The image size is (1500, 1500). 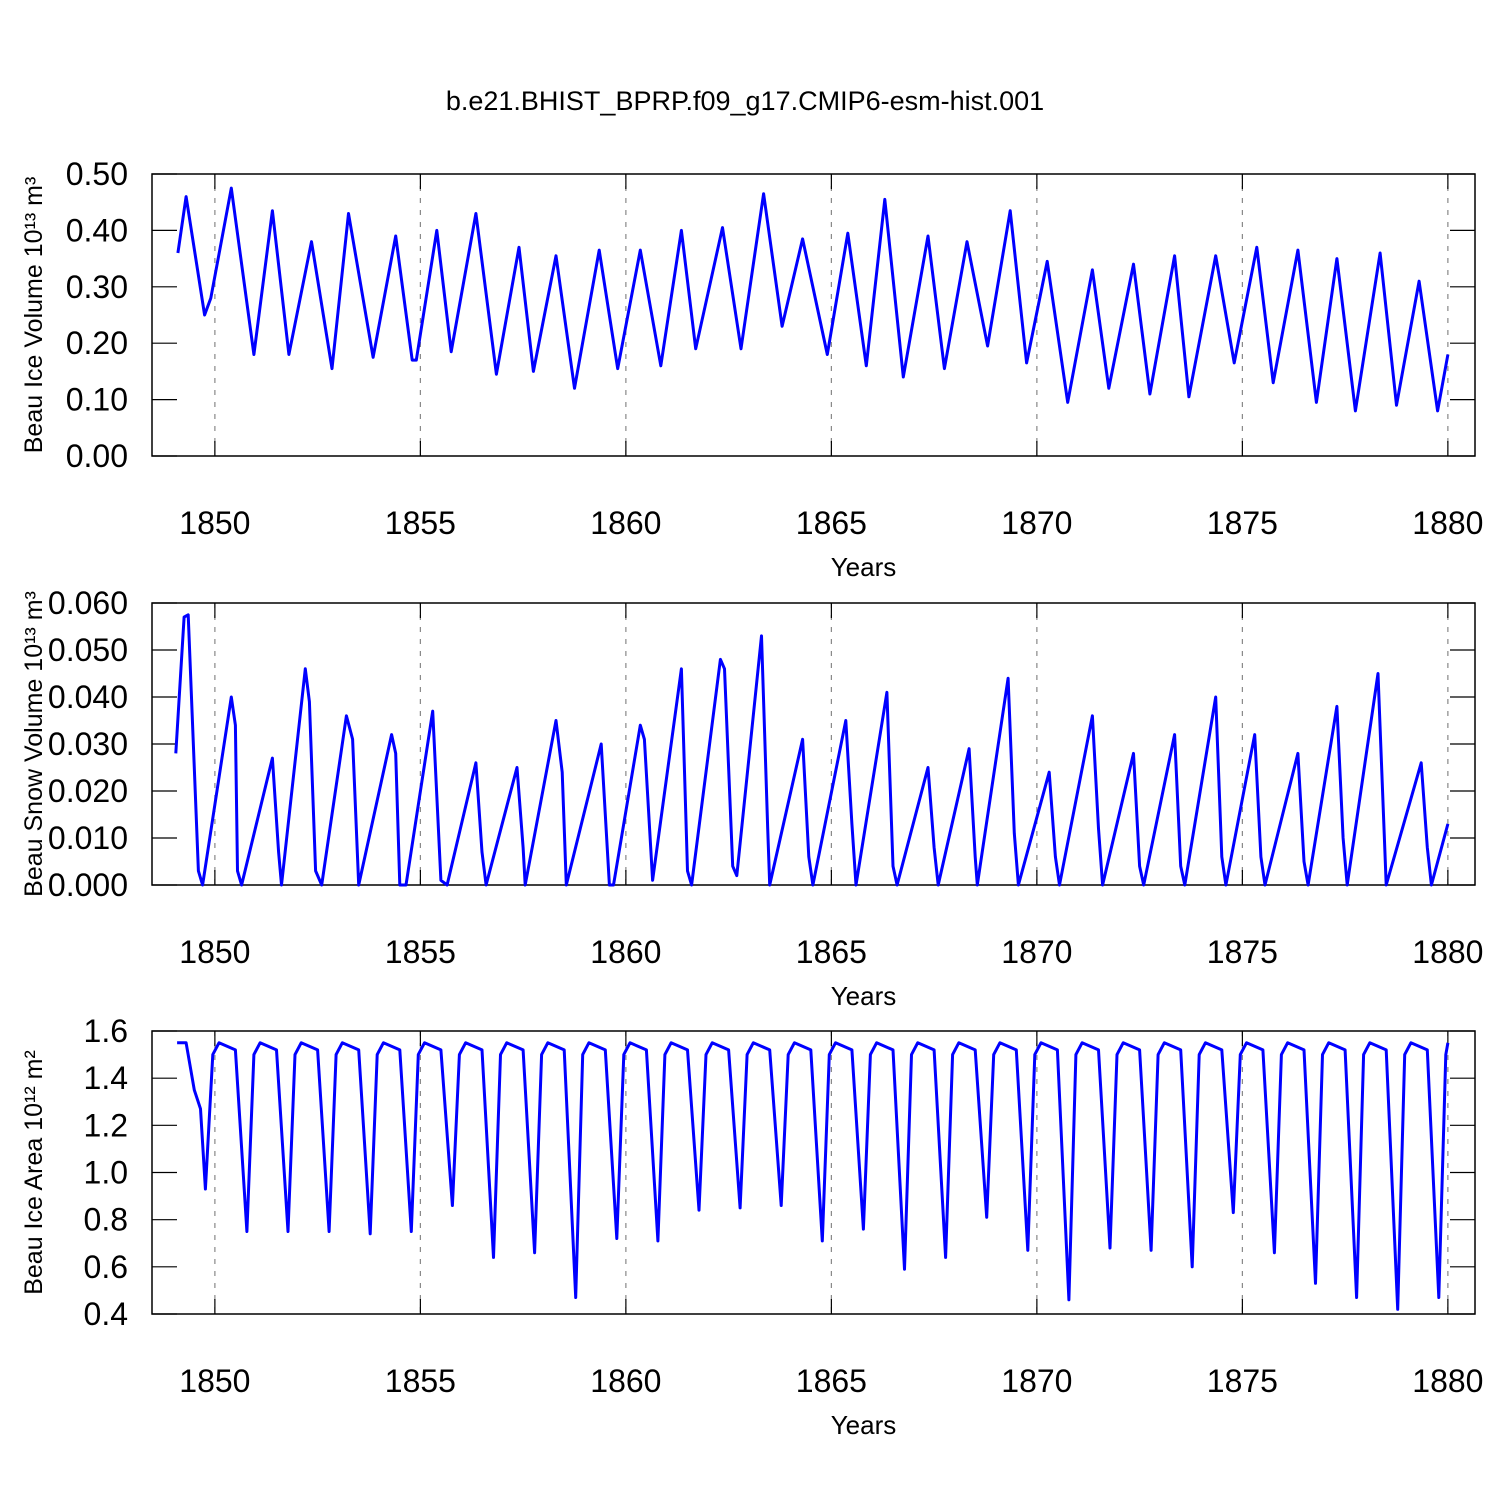 I want to click on y-tick-label: 1.2, so click(x=106, y=1125).